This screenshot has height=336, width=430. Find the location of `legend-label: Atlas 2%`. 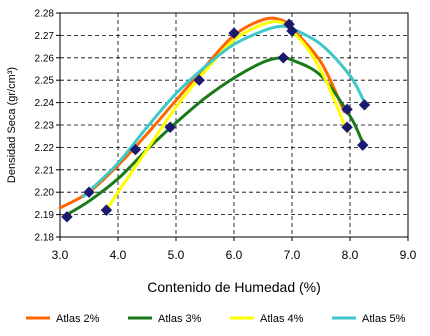

legend-label: Atlas 2% is located at coordinates (78, 319).